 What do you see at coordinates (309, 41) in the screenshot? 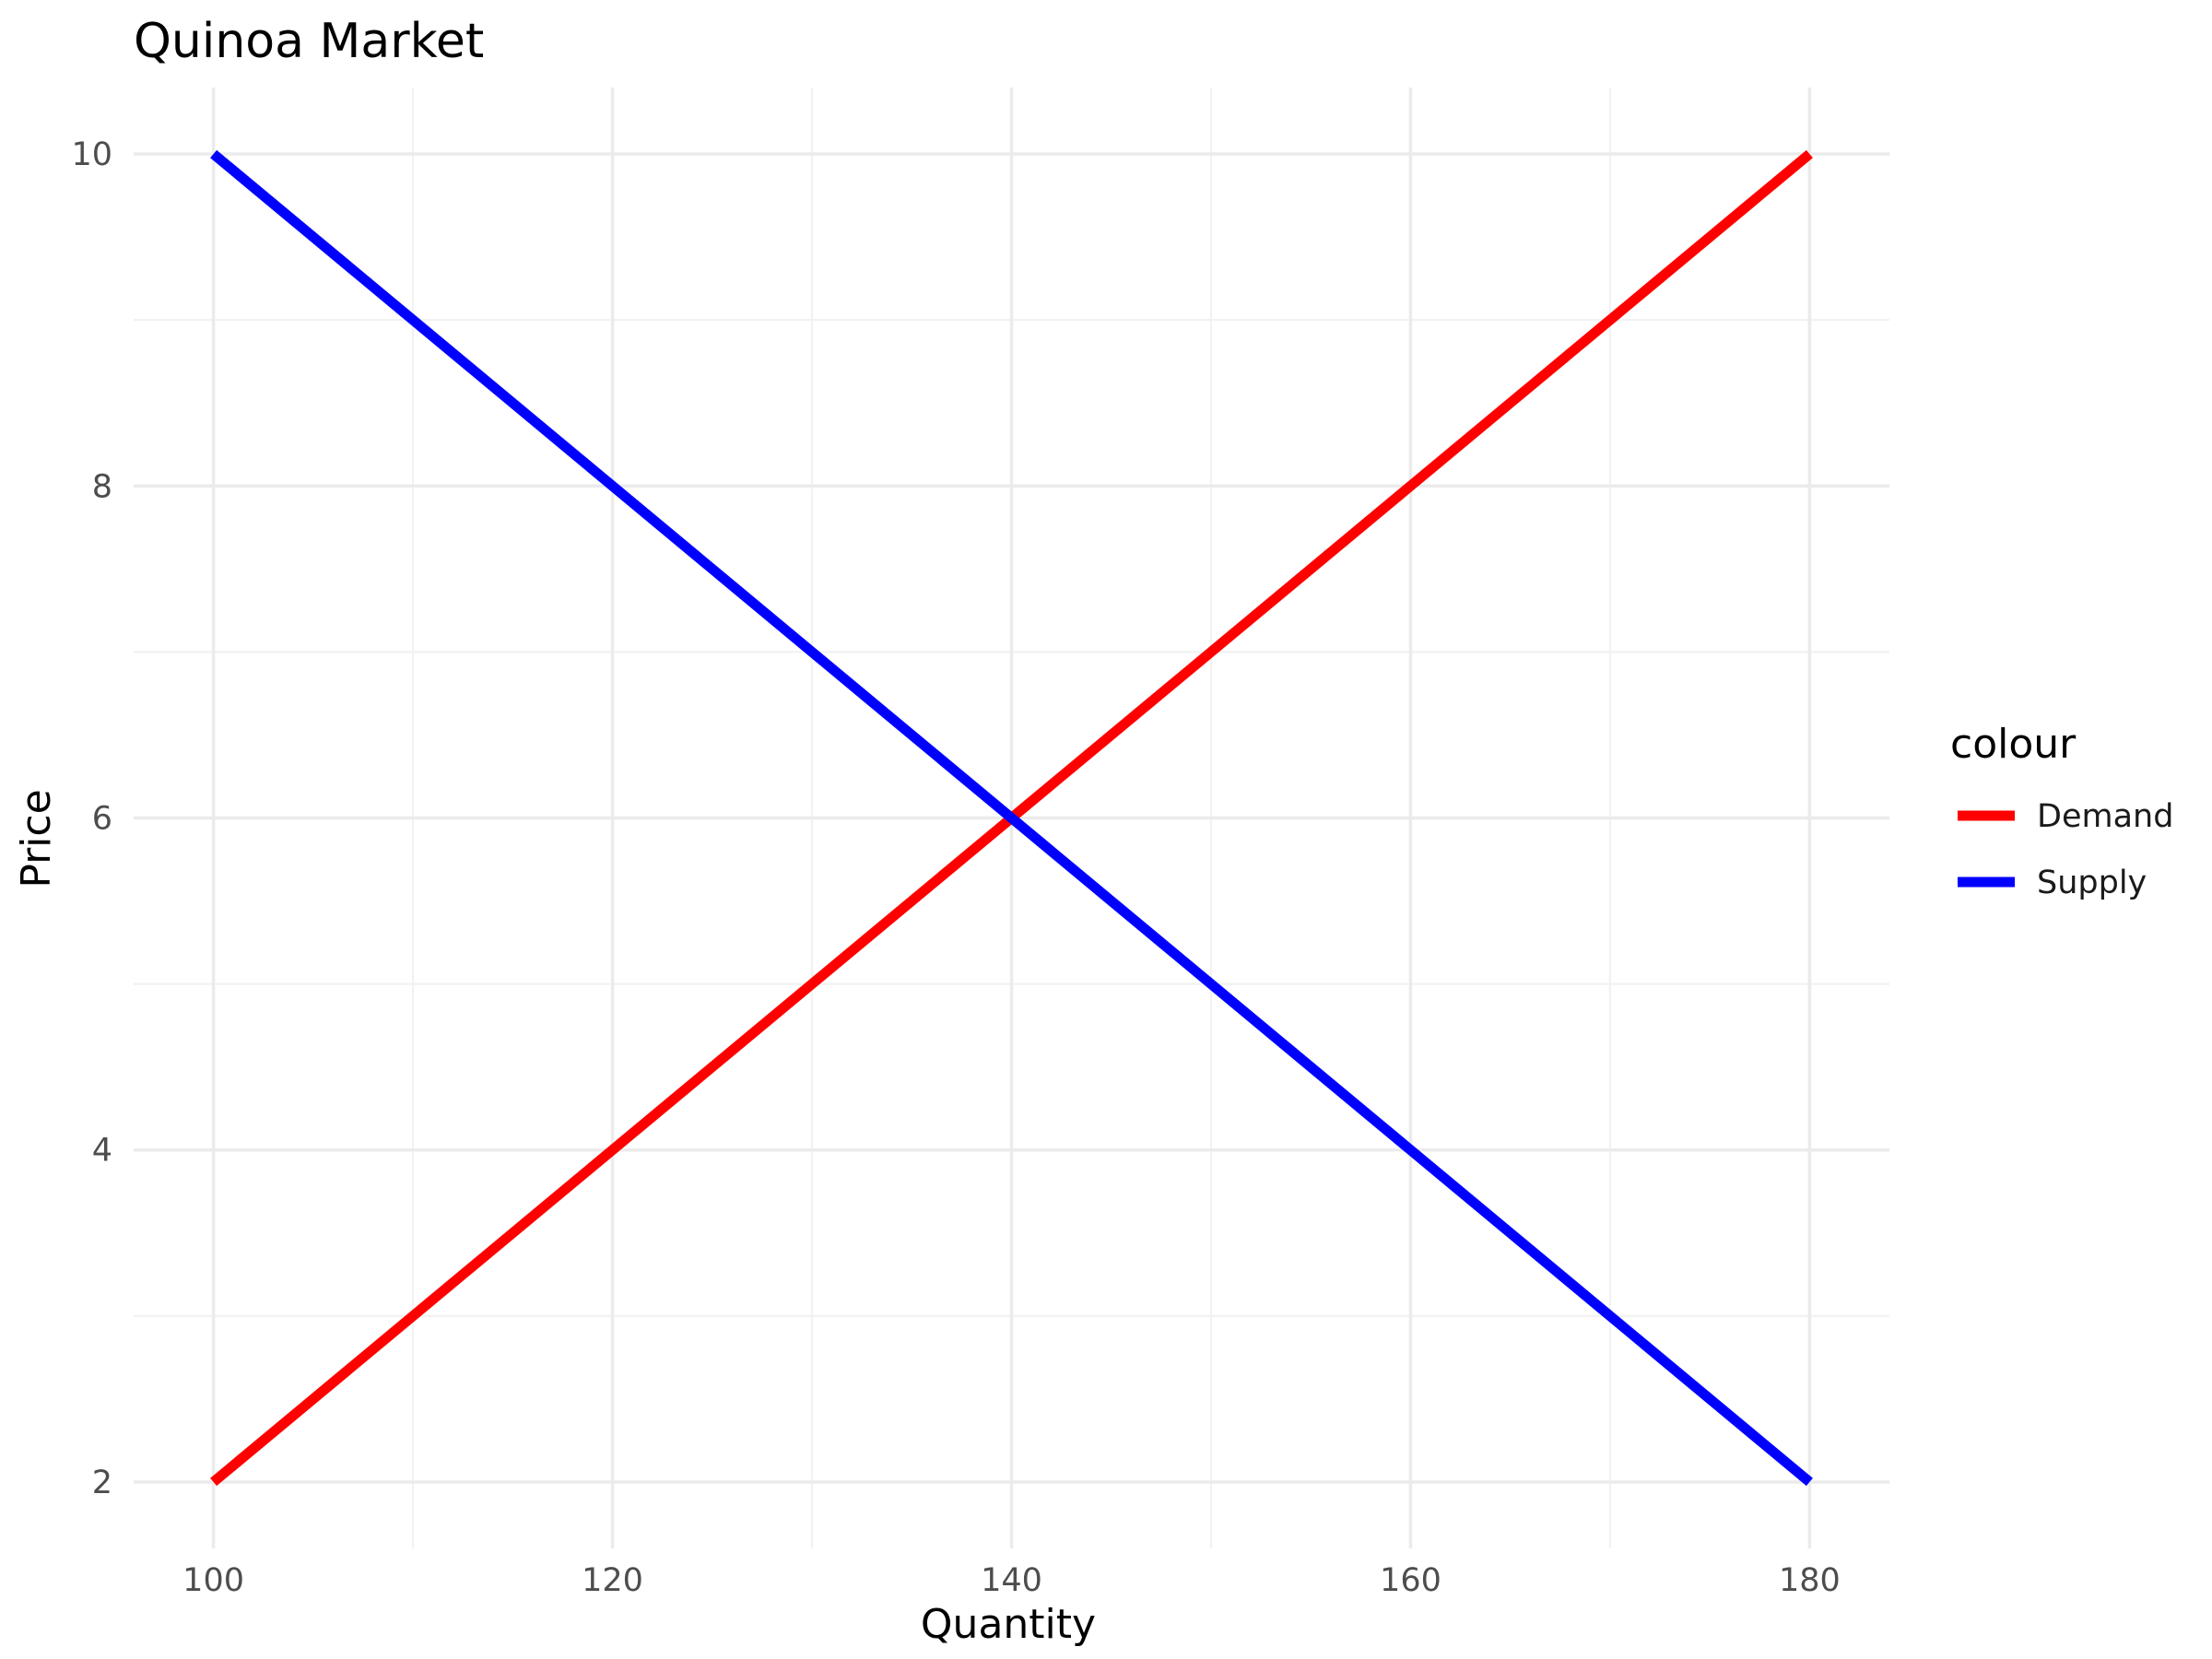
I see `chart-title: Quinoa Market` at bounding box center [309, 41].